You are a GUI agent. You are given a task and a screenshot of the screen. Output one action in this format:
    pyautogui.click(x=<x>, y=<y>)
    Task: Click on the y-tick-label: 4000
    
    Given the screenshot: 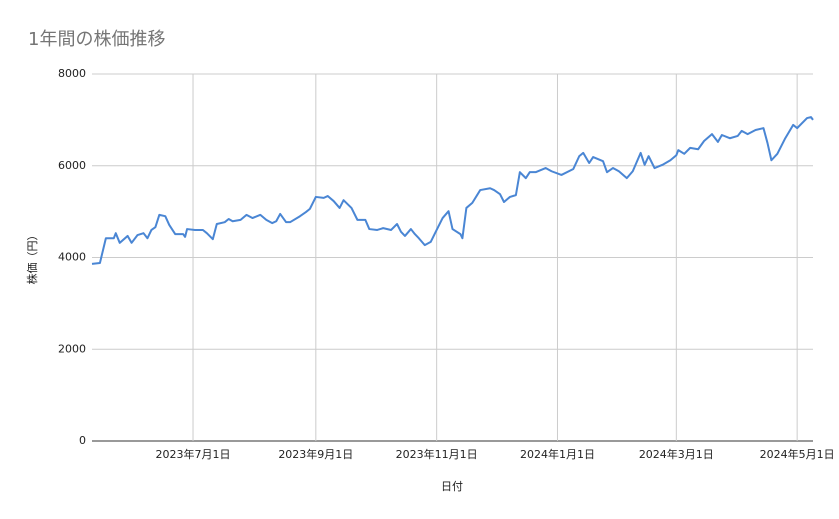 What is the action you would take?
    pyautogui.click(x=72, y=257)
    